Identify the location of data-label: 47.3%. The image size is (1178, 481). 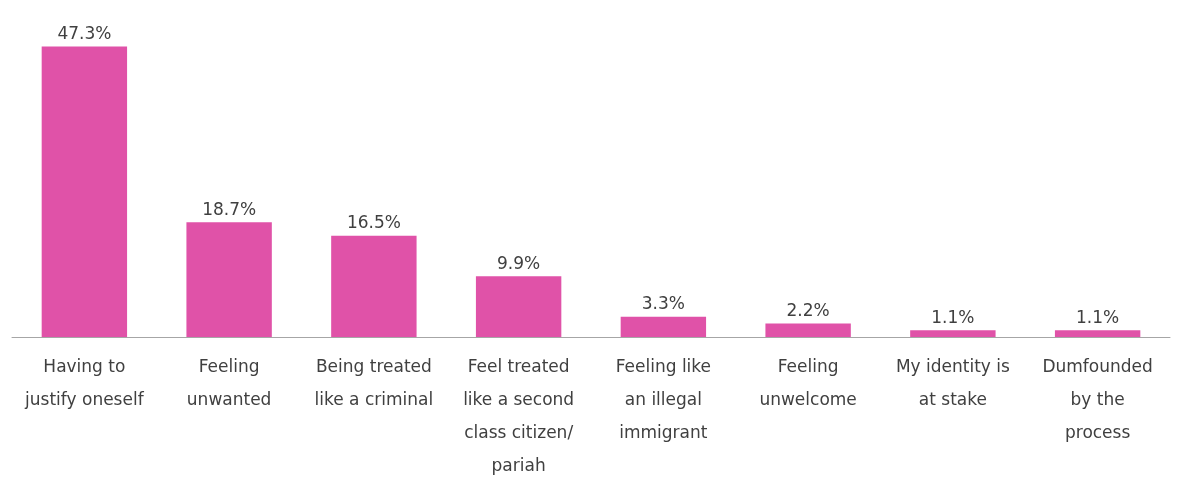
(84, 33).